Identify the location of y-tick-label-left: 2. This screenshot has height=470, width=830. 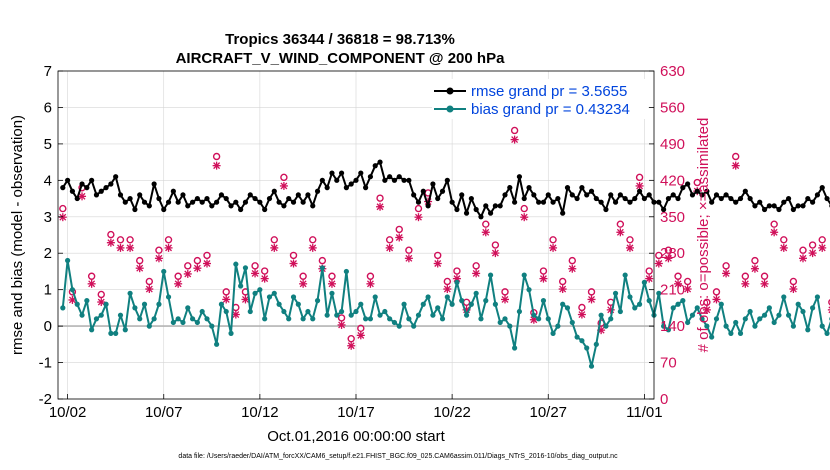
(48, 253).